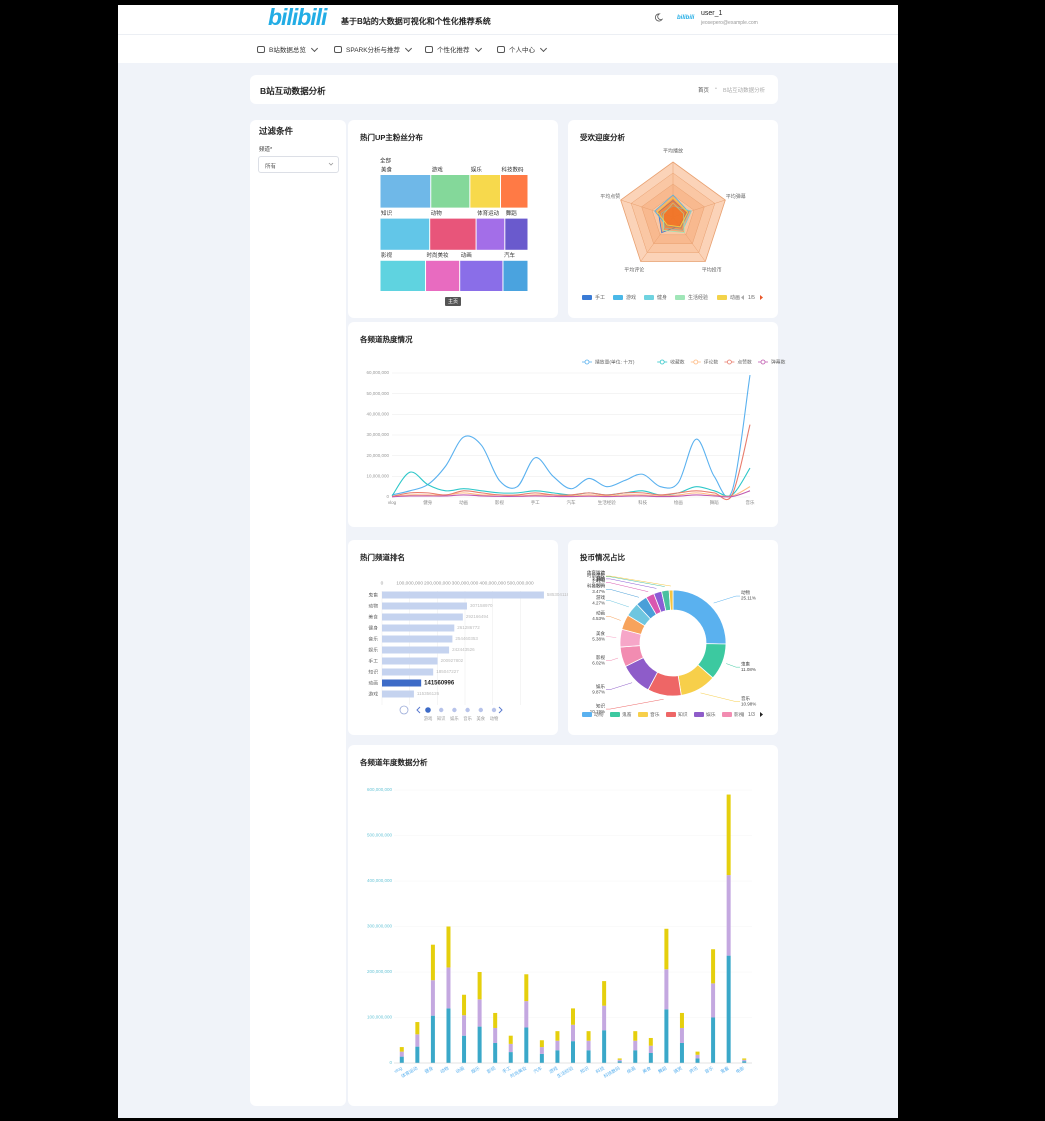 The image size is (1045, 1121). Describe the element at coordinates (287, 49) in the screenshot. I see `nav-item: B站数据总览` at that location.